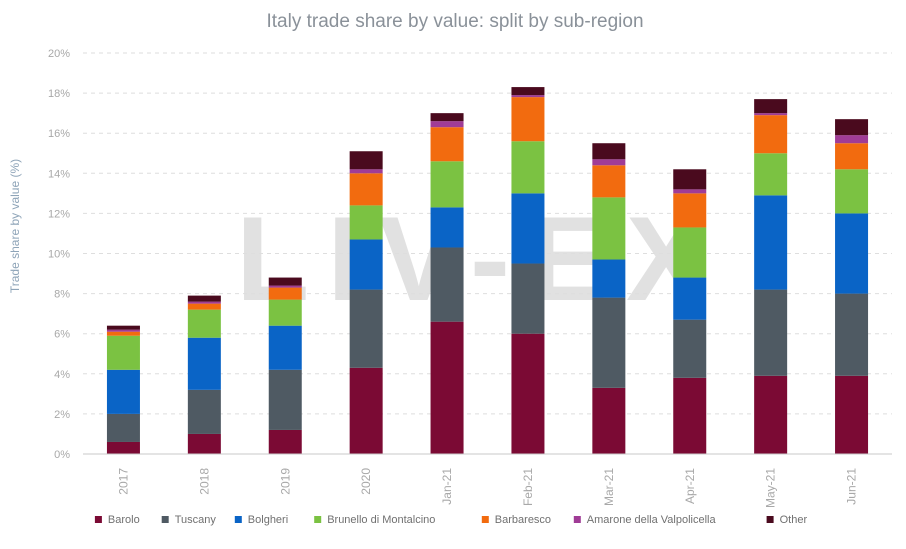 The width and height of the screenshot is (906, 549). I want to click on y-tick-label: 8%, so click(62, 295).